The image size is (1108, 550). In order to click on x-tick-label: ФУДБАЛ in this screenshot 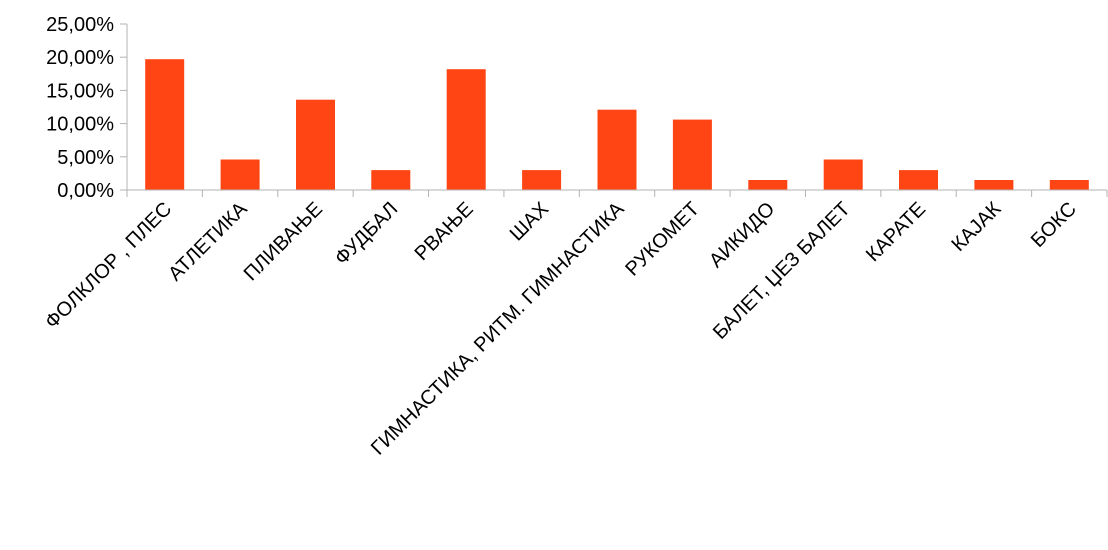, I will do `click(367, 234)`.